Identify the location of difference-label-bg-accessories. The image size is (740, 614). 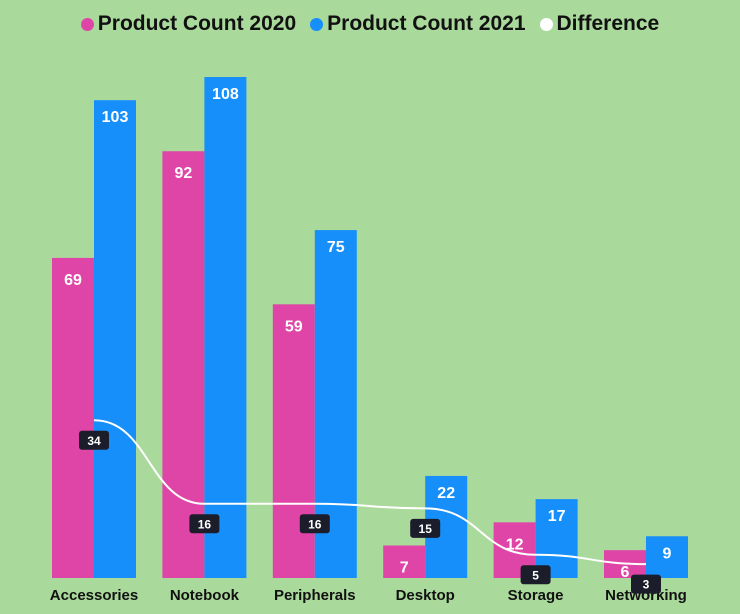
(94, 440).